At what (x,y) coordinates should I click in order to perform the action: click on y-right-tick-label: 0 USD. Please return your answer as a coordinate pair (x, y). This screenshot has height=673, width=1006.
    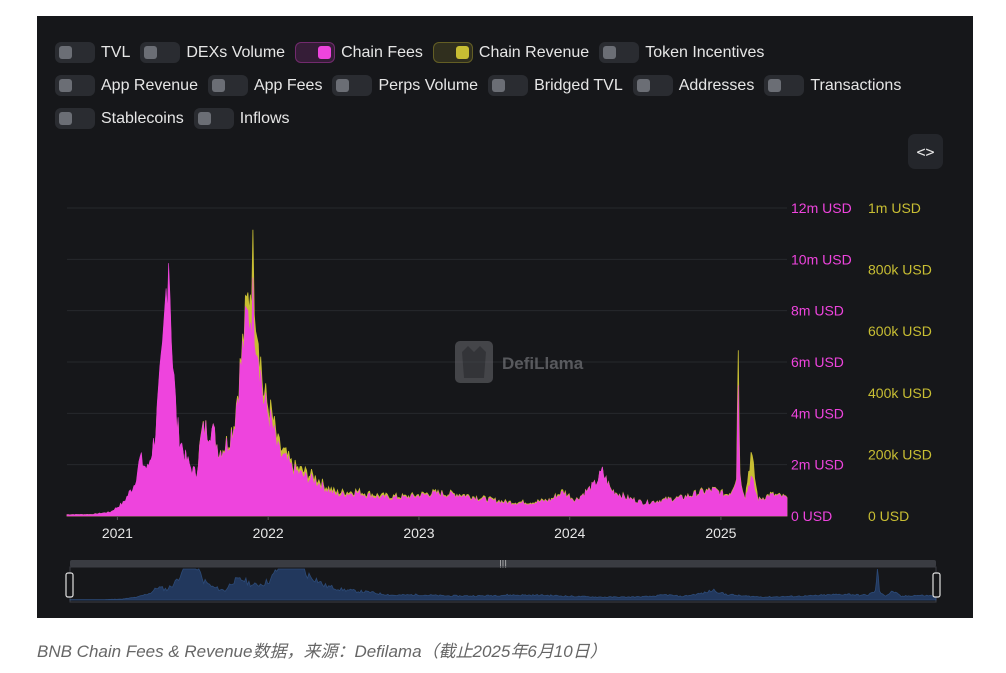
    Looking at the image, I should click on (888, 516).